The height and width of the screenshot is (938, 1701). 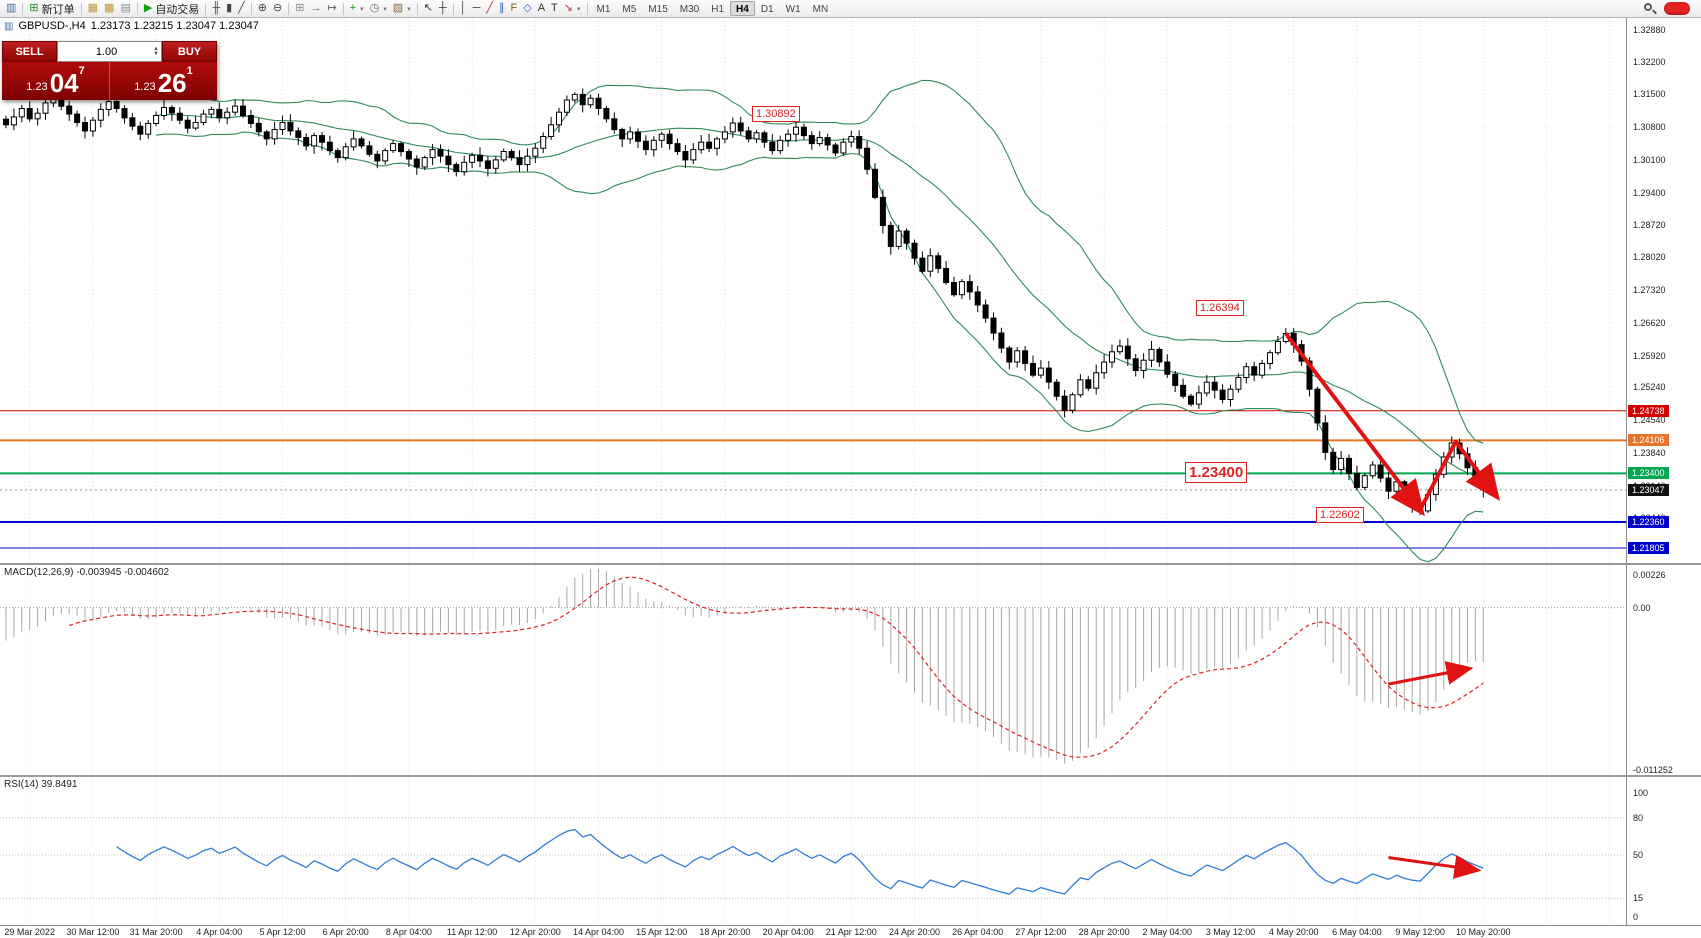 I want to click on volume-spinner: ▲ ▼, so click(x=156, y=51).